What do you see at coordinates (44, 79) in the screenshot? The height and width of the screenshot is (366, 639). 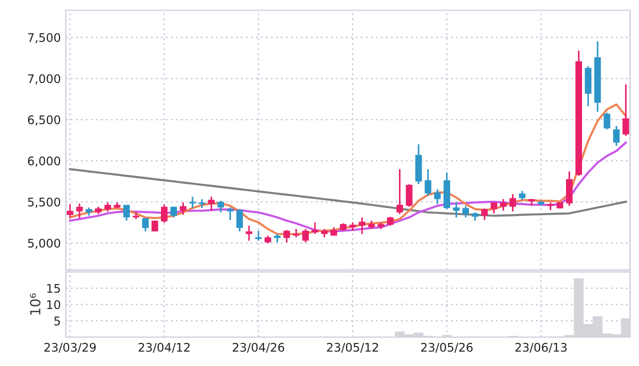 I see `y-tick-label: 7,000` at bounding box center [44, 79].